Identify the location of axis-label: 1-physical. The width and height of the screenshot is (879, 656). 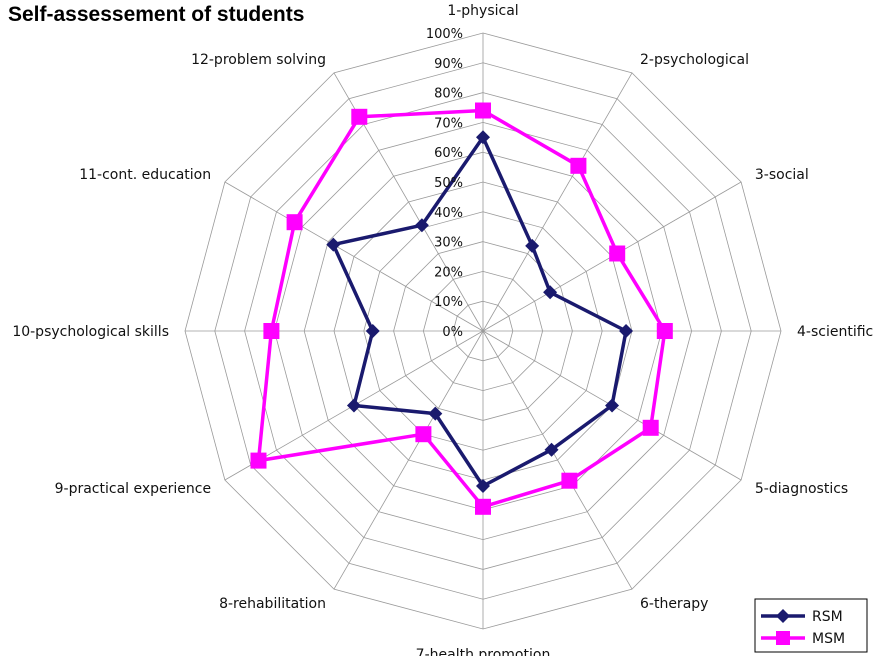
(482, 11).